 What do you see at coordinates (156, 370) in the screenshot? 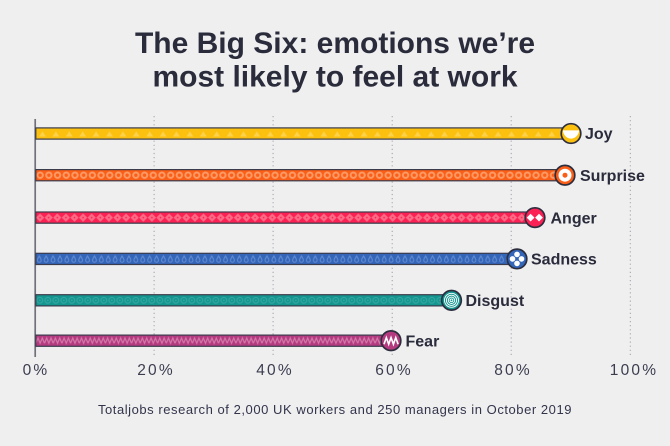
I see `svg-text: 20%` at bounding box center [156, 370].